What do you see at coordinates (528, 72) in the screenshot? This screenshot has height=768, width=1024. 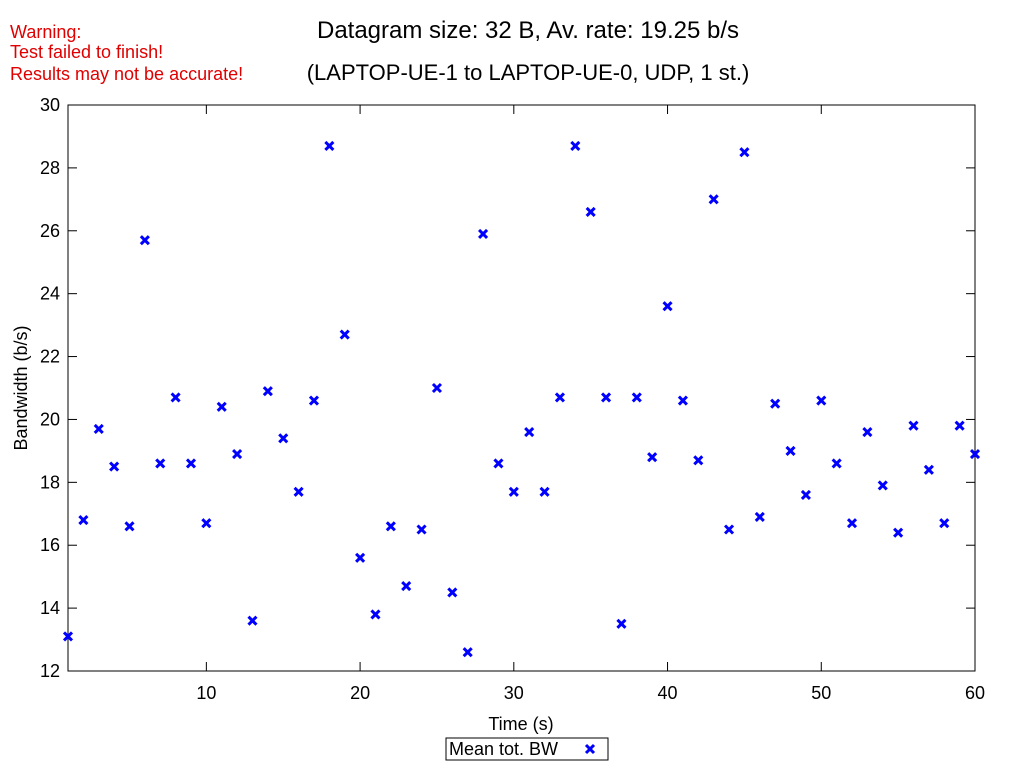 I see `chart-subtitle: (LAPTOP-UE-1 to LAPTOP-UE-0, UDP, 1 st.)` at bounding box center [528, 72].